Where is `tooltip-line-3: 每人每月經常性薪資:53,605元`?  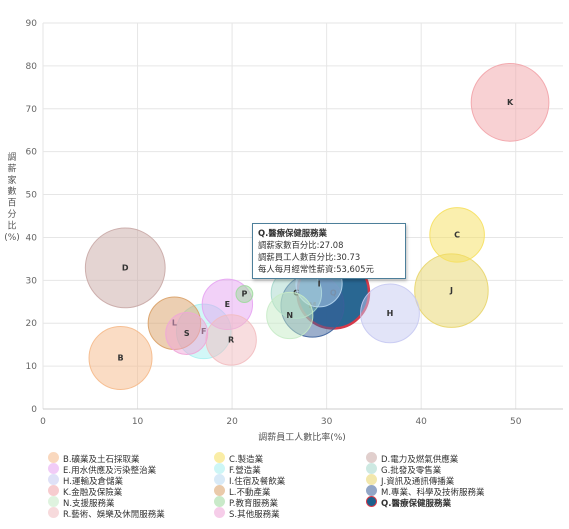
tooltip-line-3: 每人每月經常性薪資:53,605元 is located at coordinates (316, 269).